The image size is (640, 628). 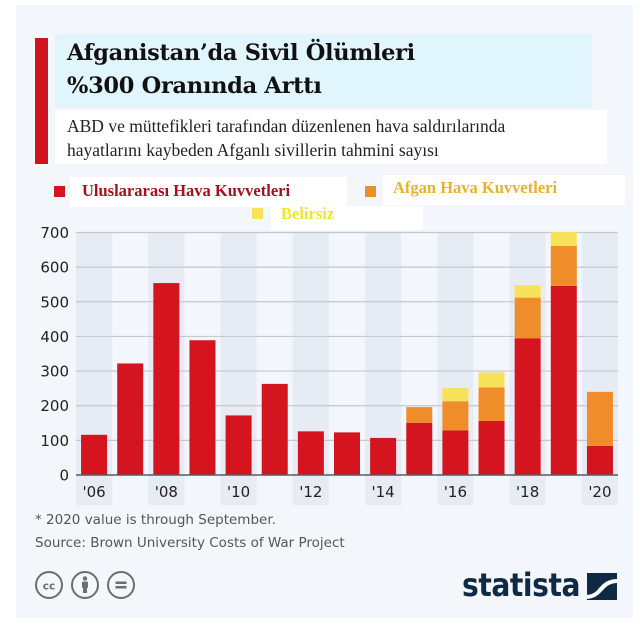 I want to click on subtitle-box, so click(x=331, y=137).